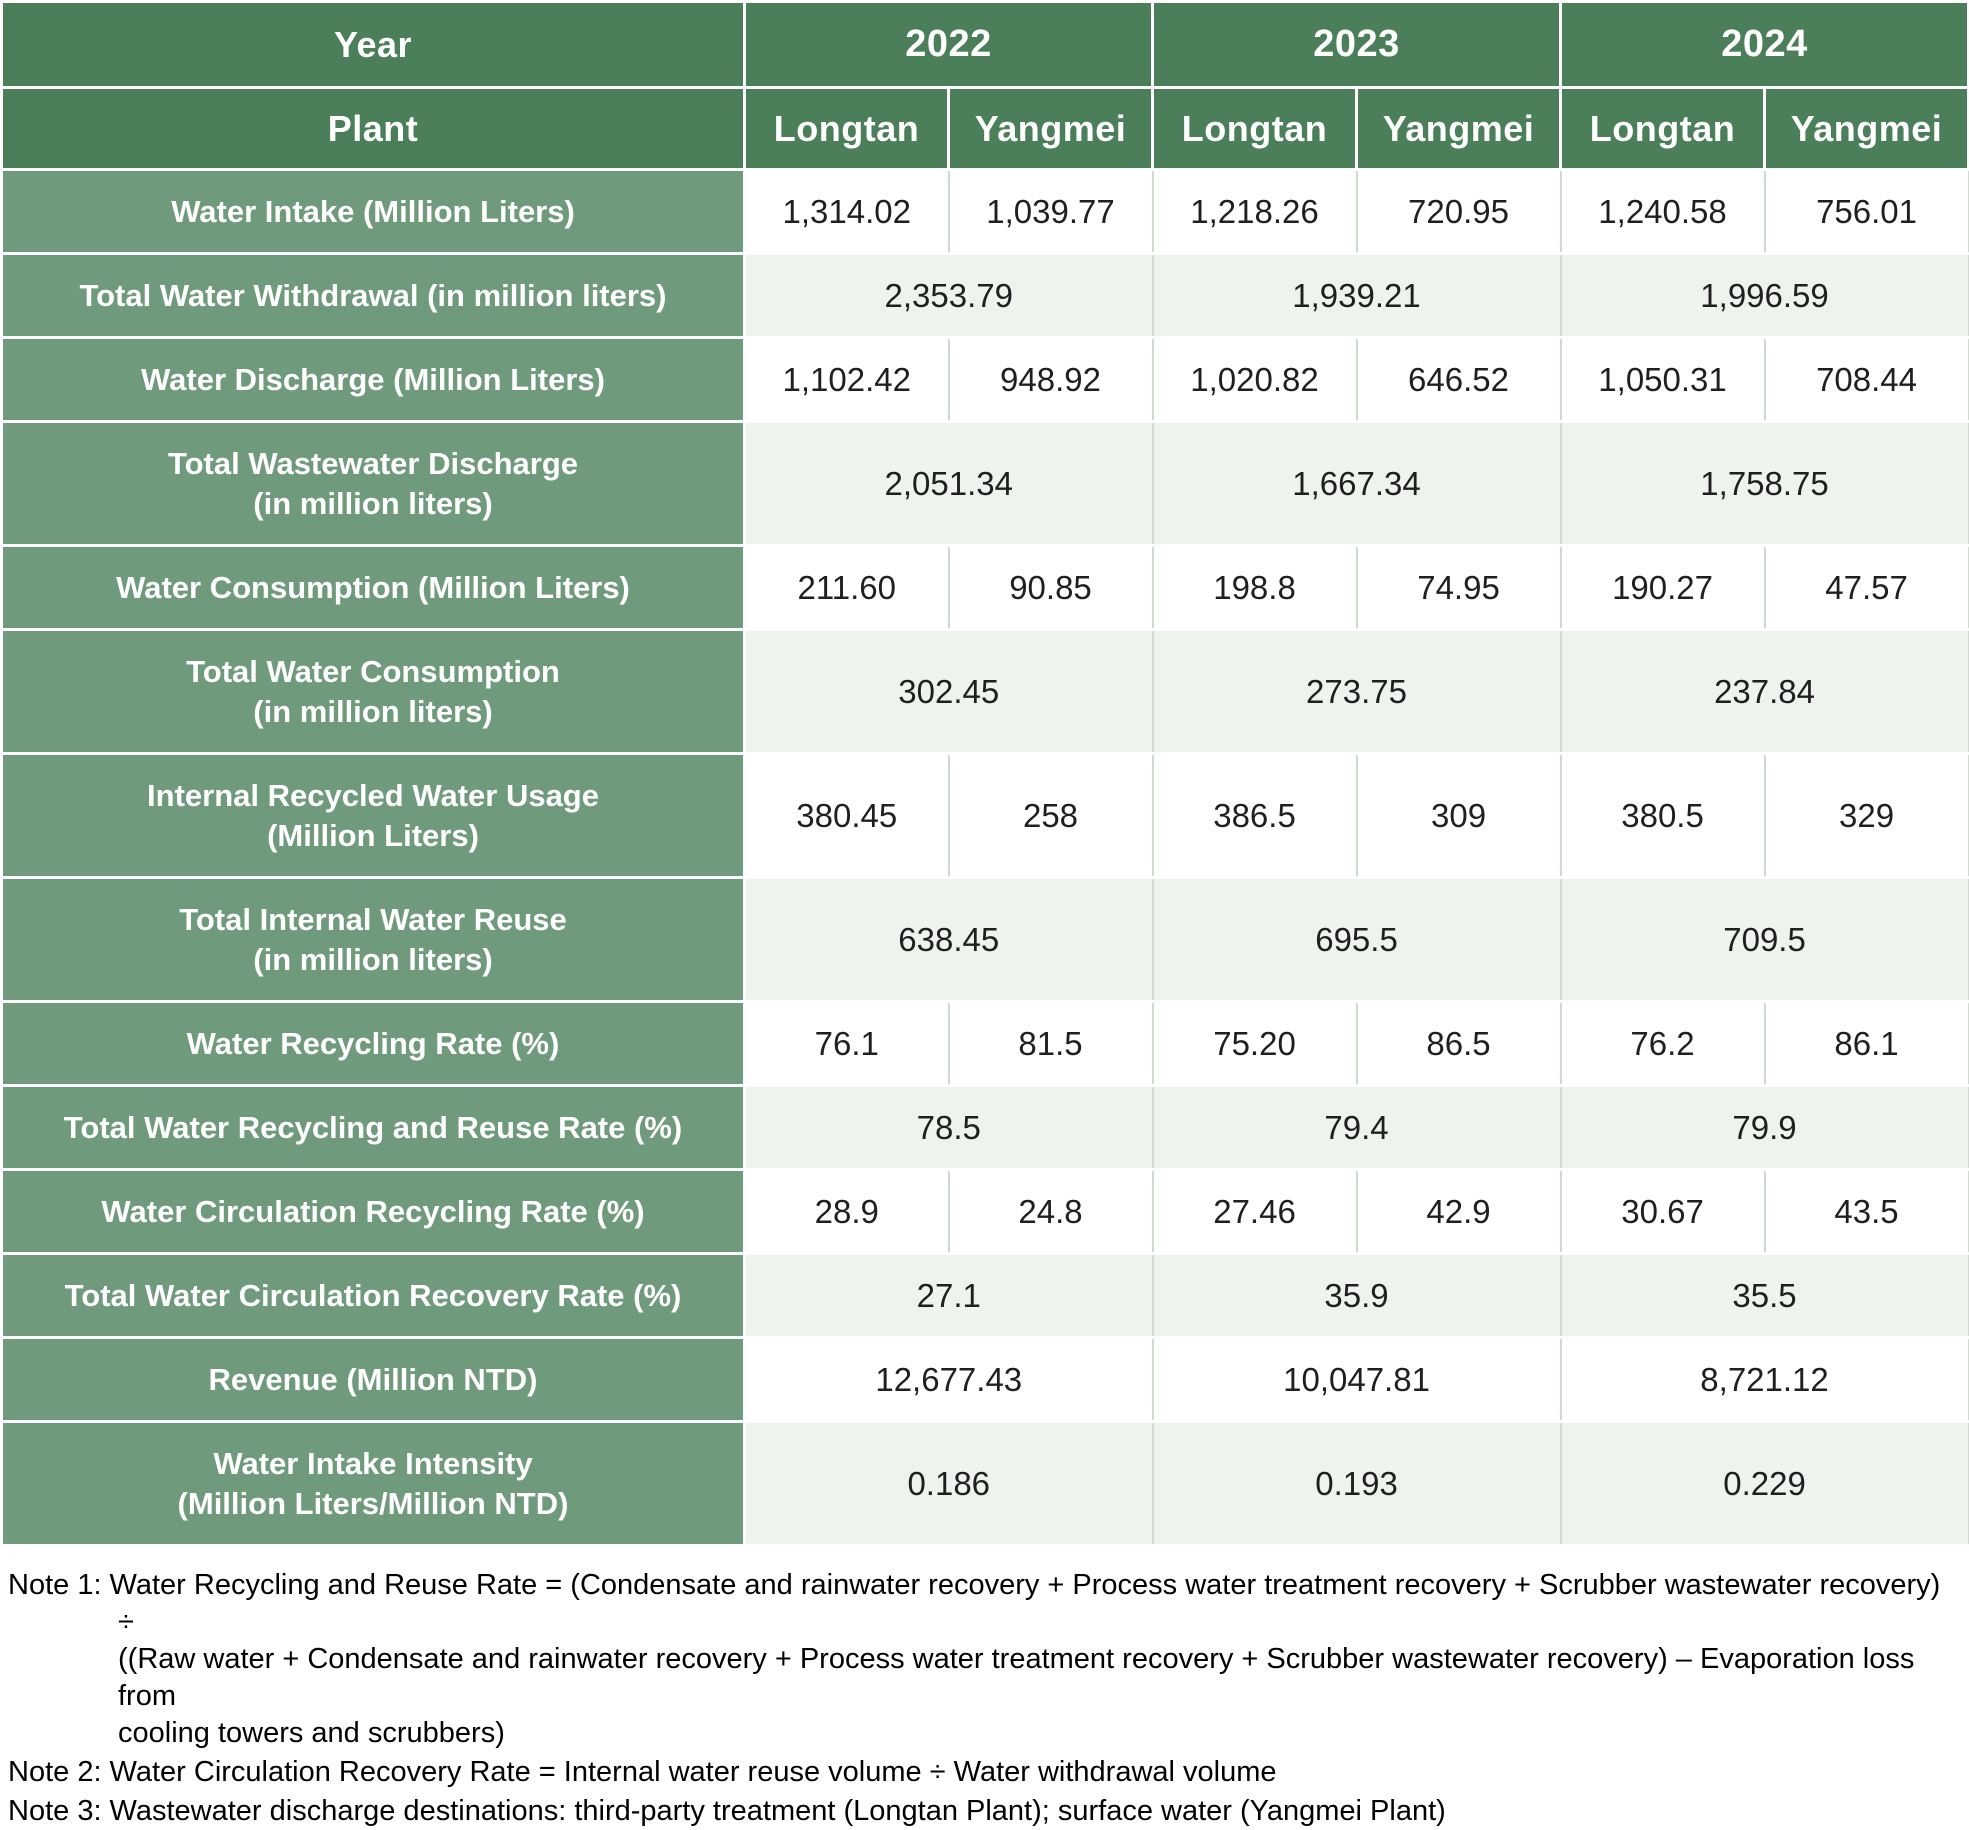 This screenshot has height=1830, width=1969. I want to click on data-cell: 948.92, so click(1050, 379).